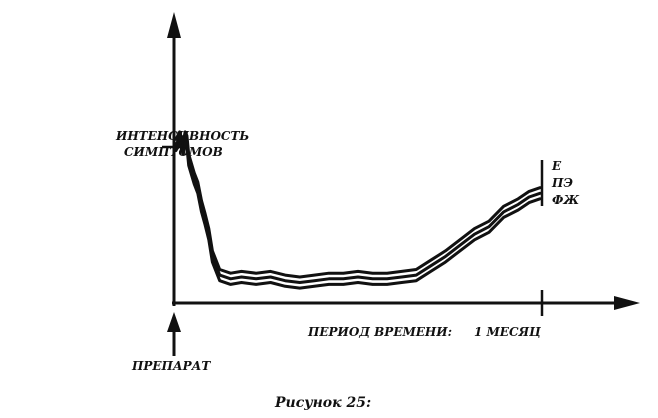  Describe the element at coordinates (173, 152) in the screenshot. I see `y-axis-label-line-2: СИМПТОМОВ` at that location.